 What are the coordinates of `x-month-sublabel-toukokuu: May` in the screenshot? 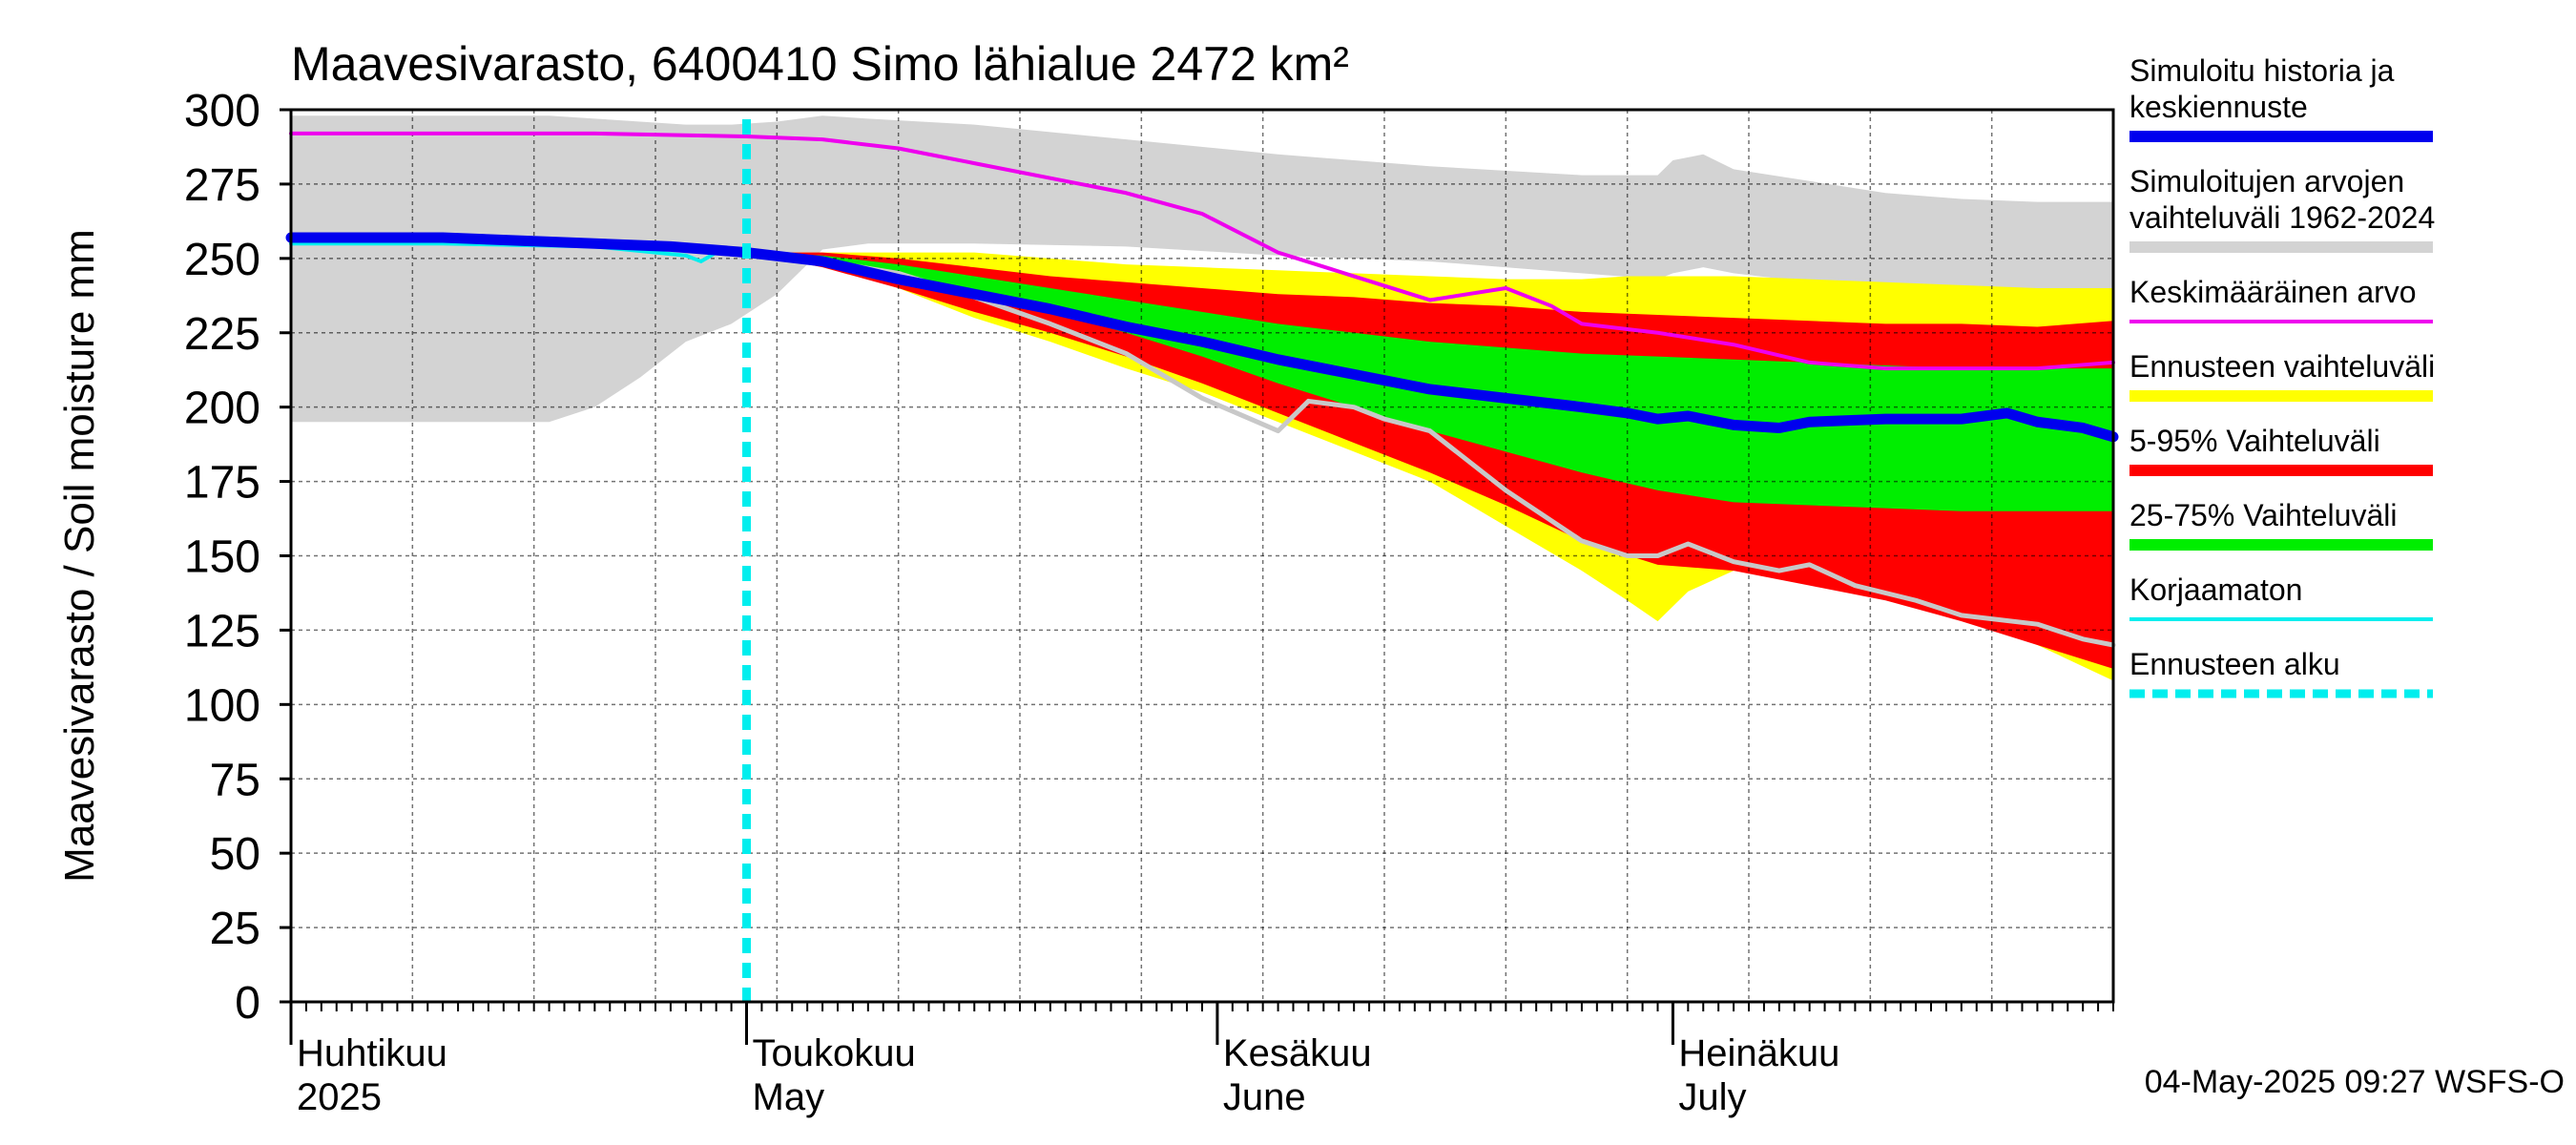 It's located at (789, 1097).